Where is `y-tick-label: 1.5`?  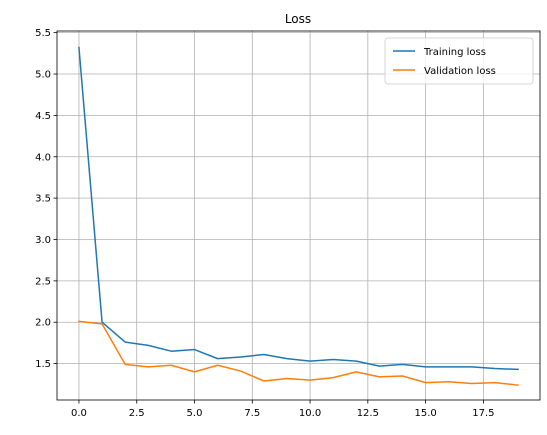 y-tick-label: 1.5 is located at coordinates (43, 364).